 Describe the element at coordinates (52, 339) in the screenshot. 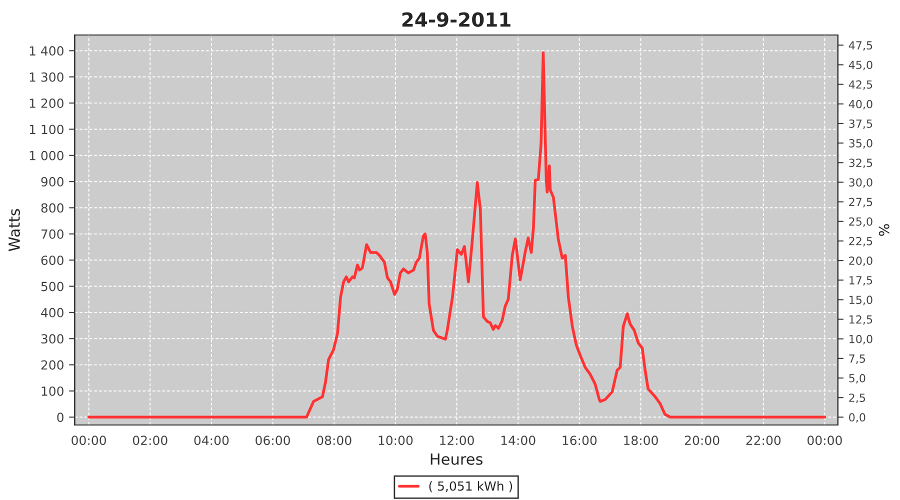

I see `y-tick-label: 300` at that location.